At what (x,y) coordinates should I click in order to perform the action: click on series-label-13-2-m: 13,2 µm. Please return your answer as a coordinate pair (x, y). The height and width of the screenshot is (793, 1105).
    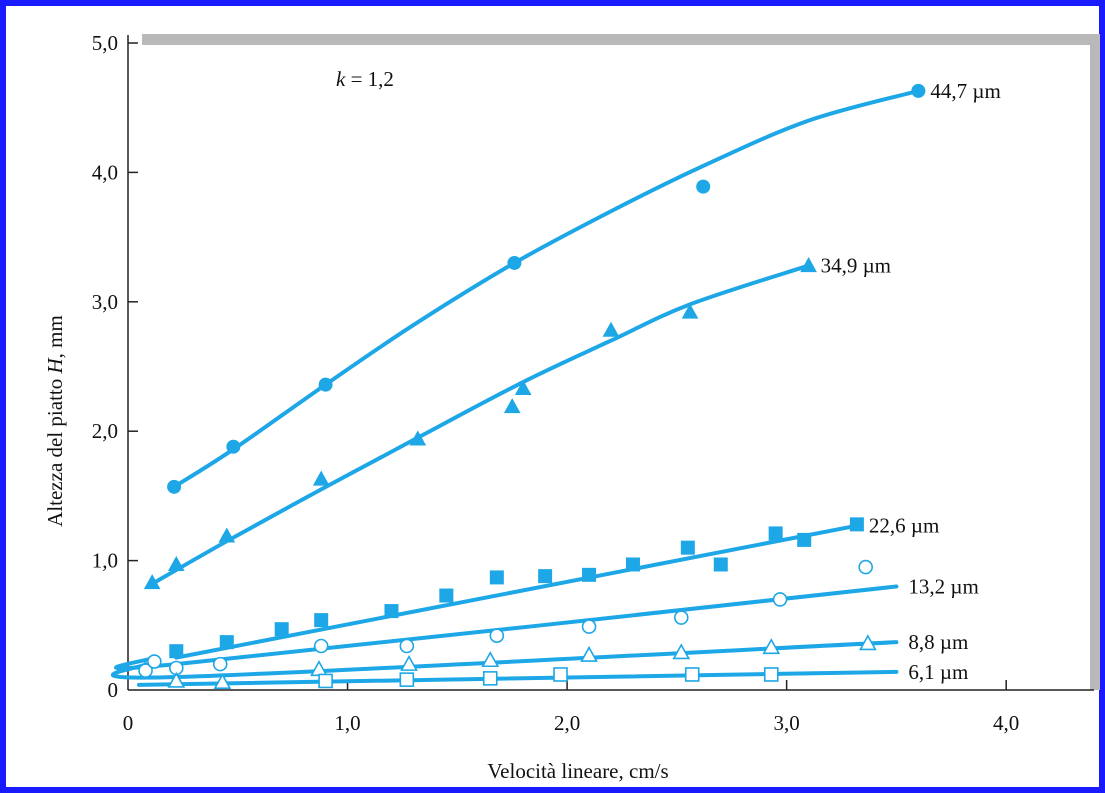
    Looking at the image, I should click on (943, 586).